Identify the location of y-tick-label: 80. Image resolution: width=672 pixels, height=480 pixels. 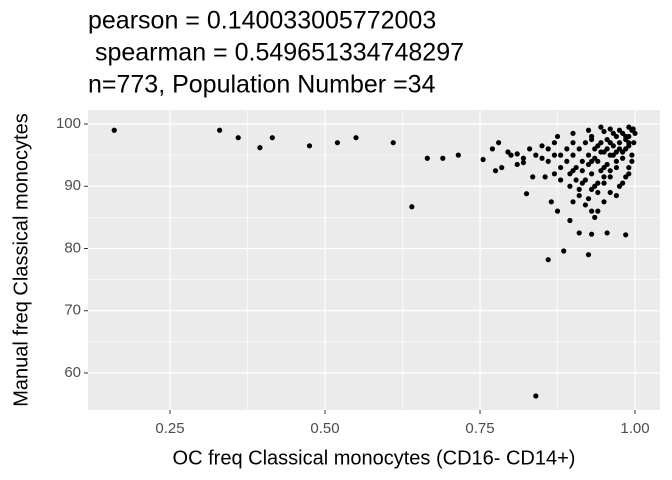
(72, 247).